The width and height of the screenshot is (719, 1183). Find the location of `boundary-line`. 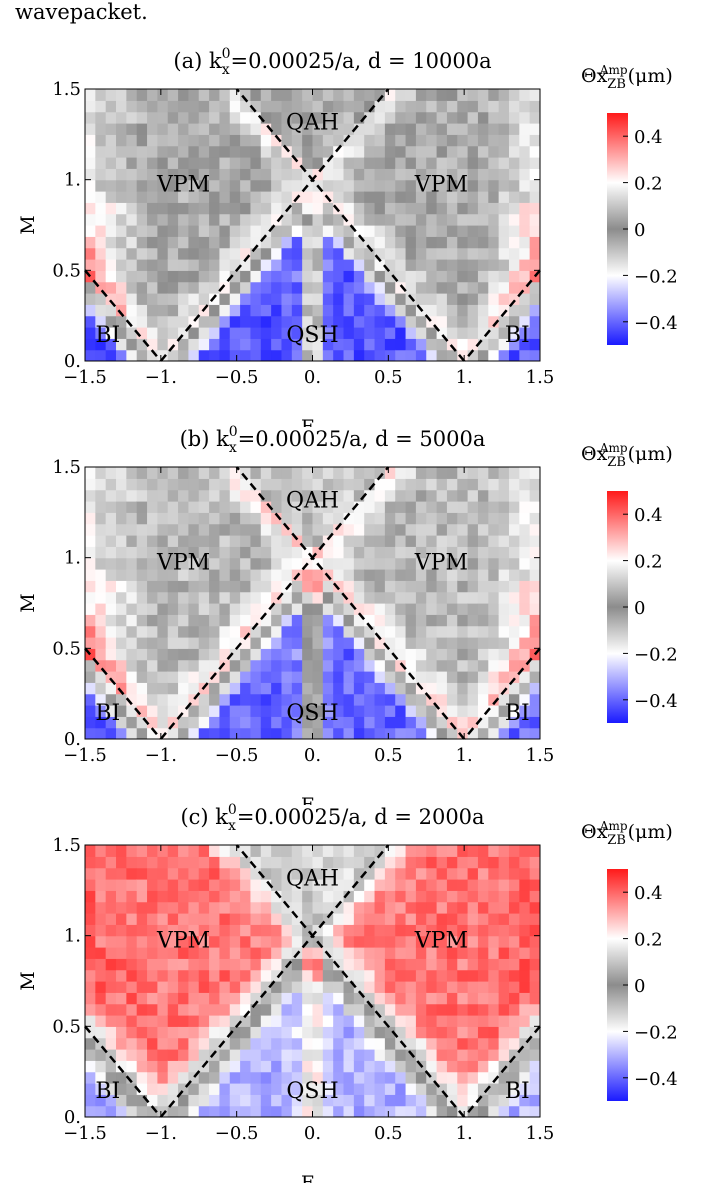

boundary-line is located at coordinates (502, 693).